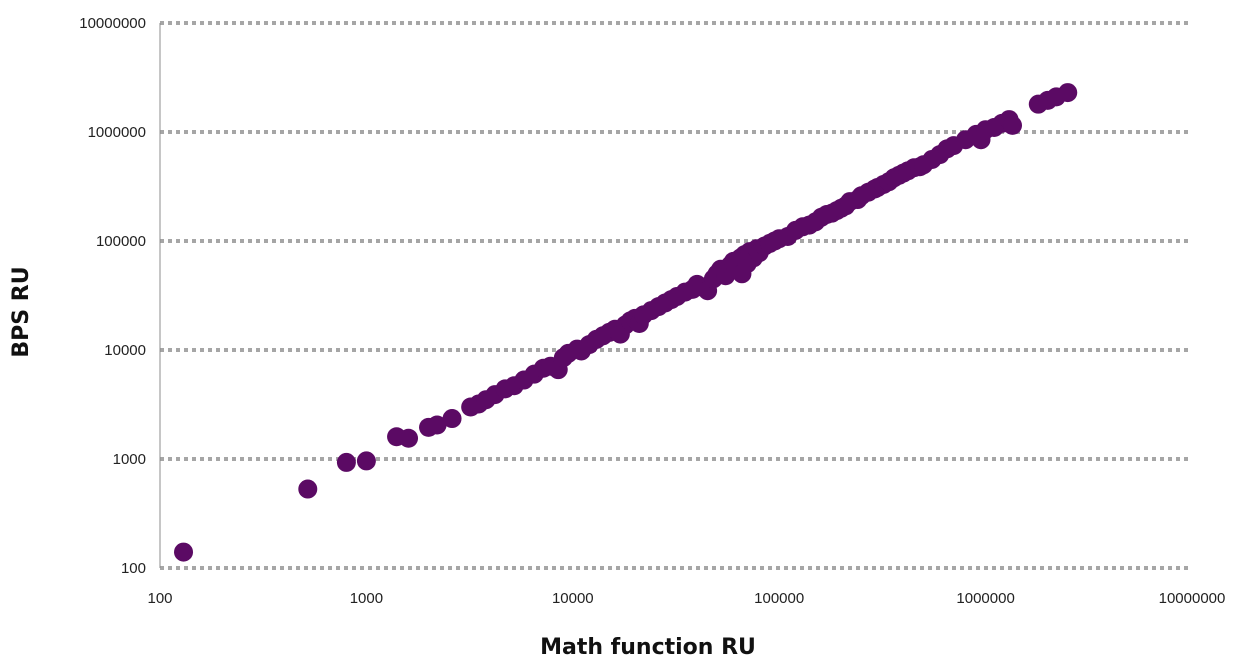 This screenshot has height=660, width=1236. What do you see at coordinates (648, 647) in the screenshot?
I see `x-axis-title: Math function RU` at bounding box center [648, 647].